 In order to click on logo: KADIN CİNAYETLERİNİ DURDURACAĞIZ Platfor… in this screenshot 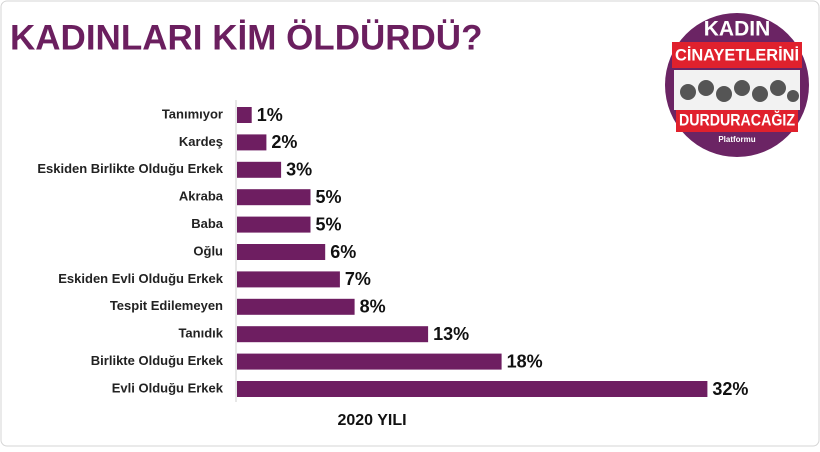, I will do `click(737, 85)`.